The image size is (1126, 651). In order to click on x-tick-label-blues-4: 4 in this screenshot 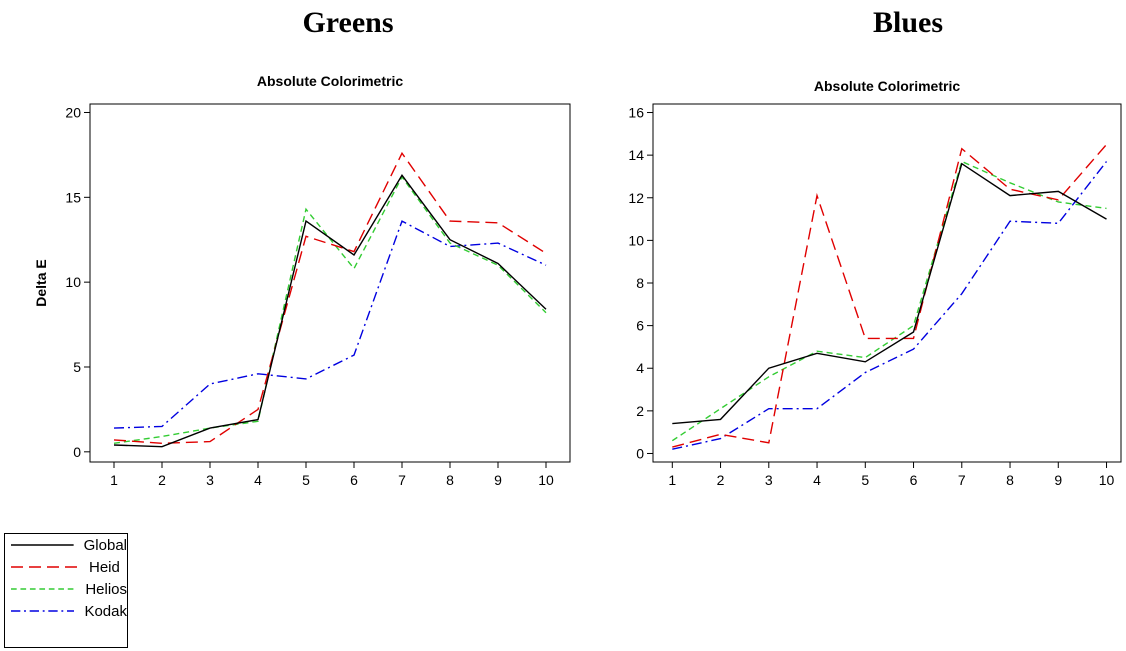, I will do `click(817, 480)`.